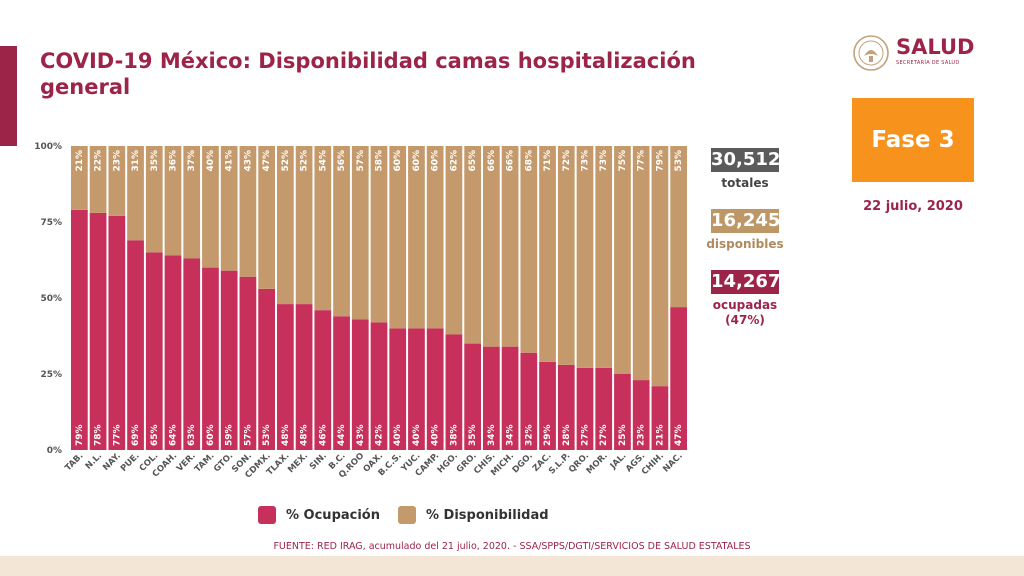 This screenshot has height=576, width=1024. What do you see at coordinates (523, 463) in the screenshot?
I see `x-tick-label: DGO.` at bounding box center [523, 463].